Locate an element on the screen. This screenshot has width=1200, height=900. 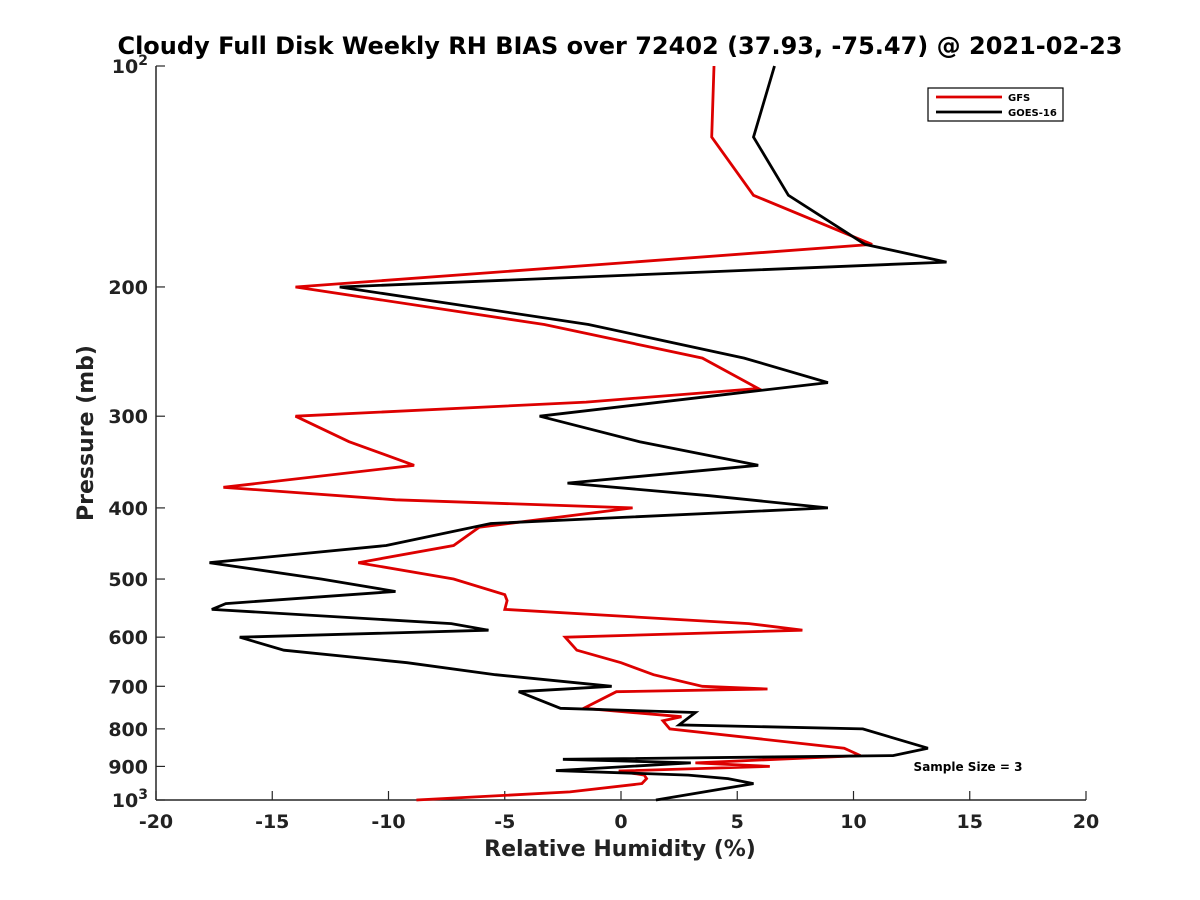
x-tick-label: -5 is located at coordinates (504, 822).